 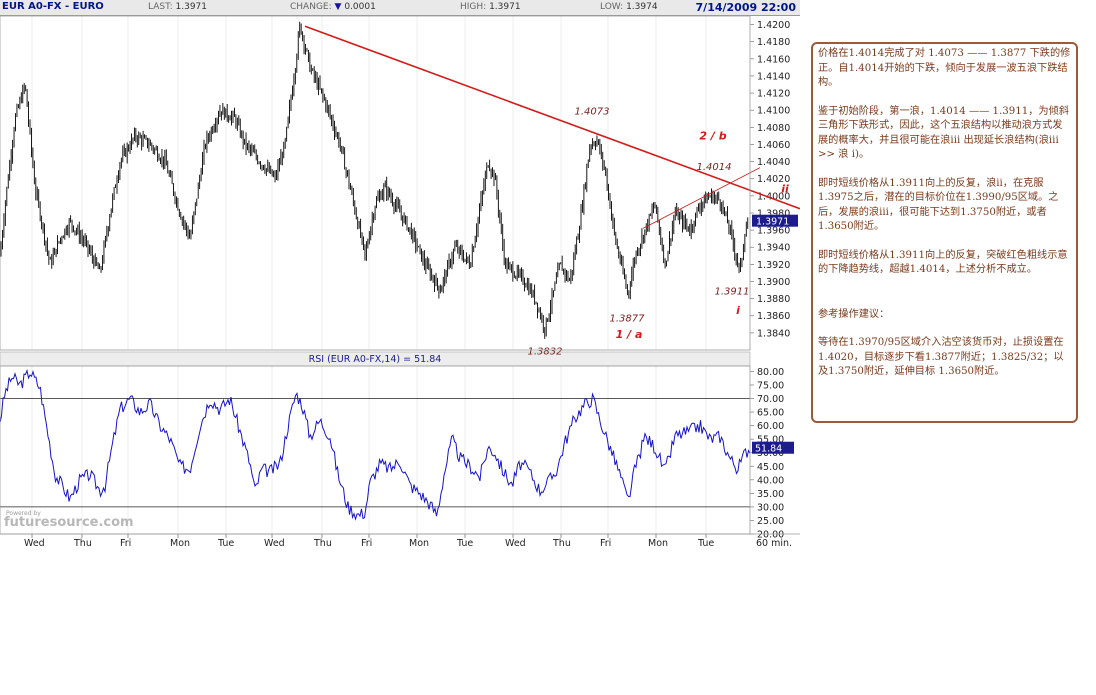 I want to click on last-value: 1.3971, so click(x=191, y=7).